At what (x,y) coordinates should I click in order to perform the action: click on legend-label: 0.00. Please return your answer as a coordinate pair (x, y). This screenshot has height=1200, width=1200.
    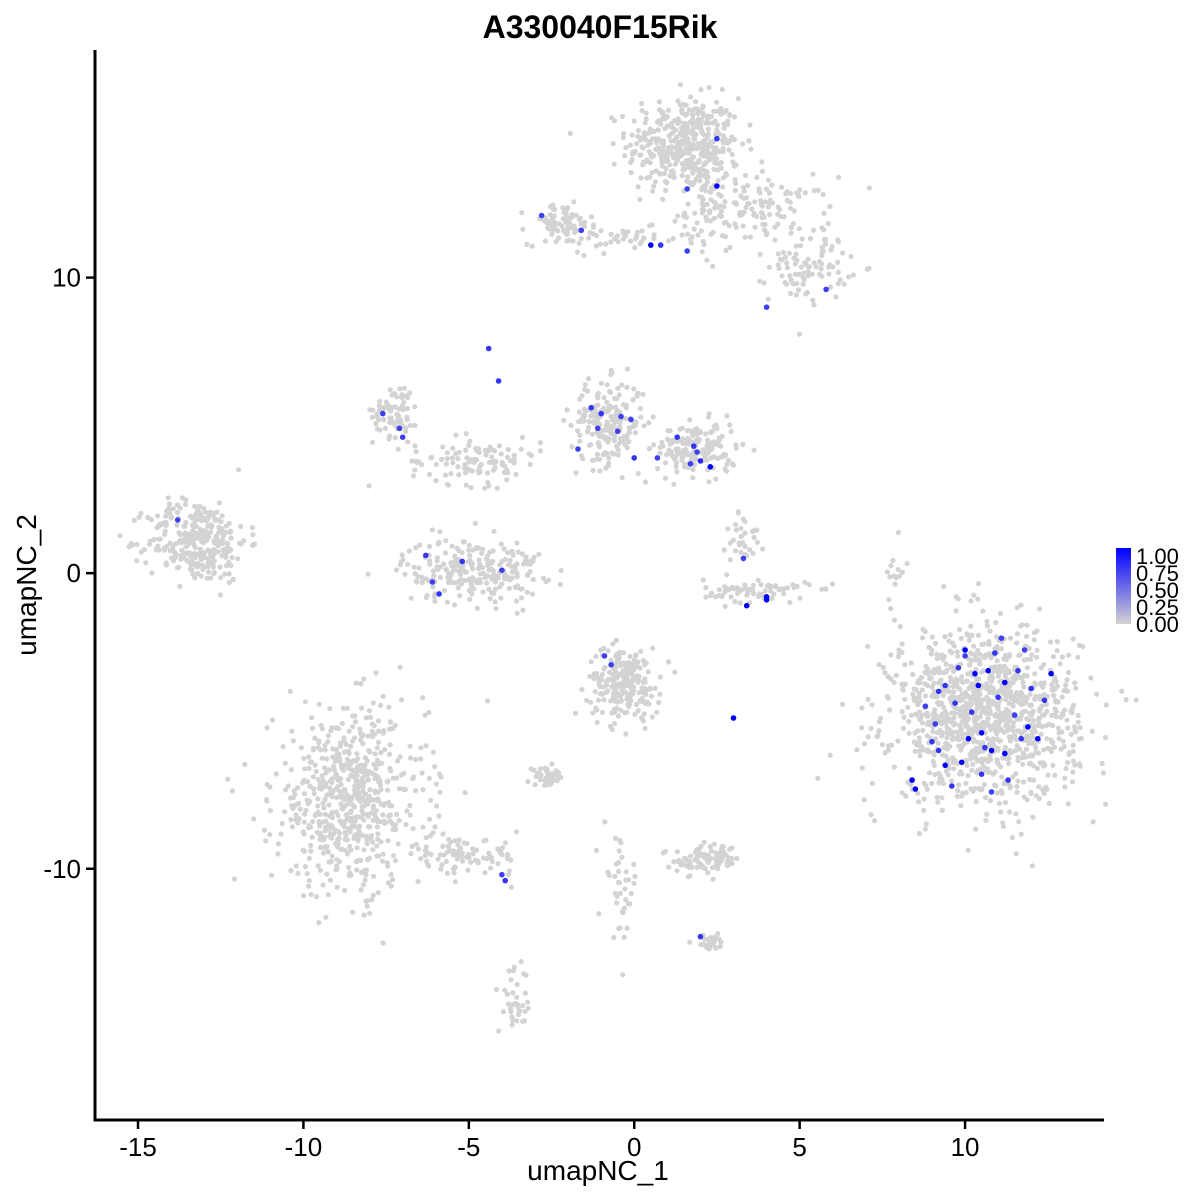
    Looking at the image, I should click on (1157, 624).